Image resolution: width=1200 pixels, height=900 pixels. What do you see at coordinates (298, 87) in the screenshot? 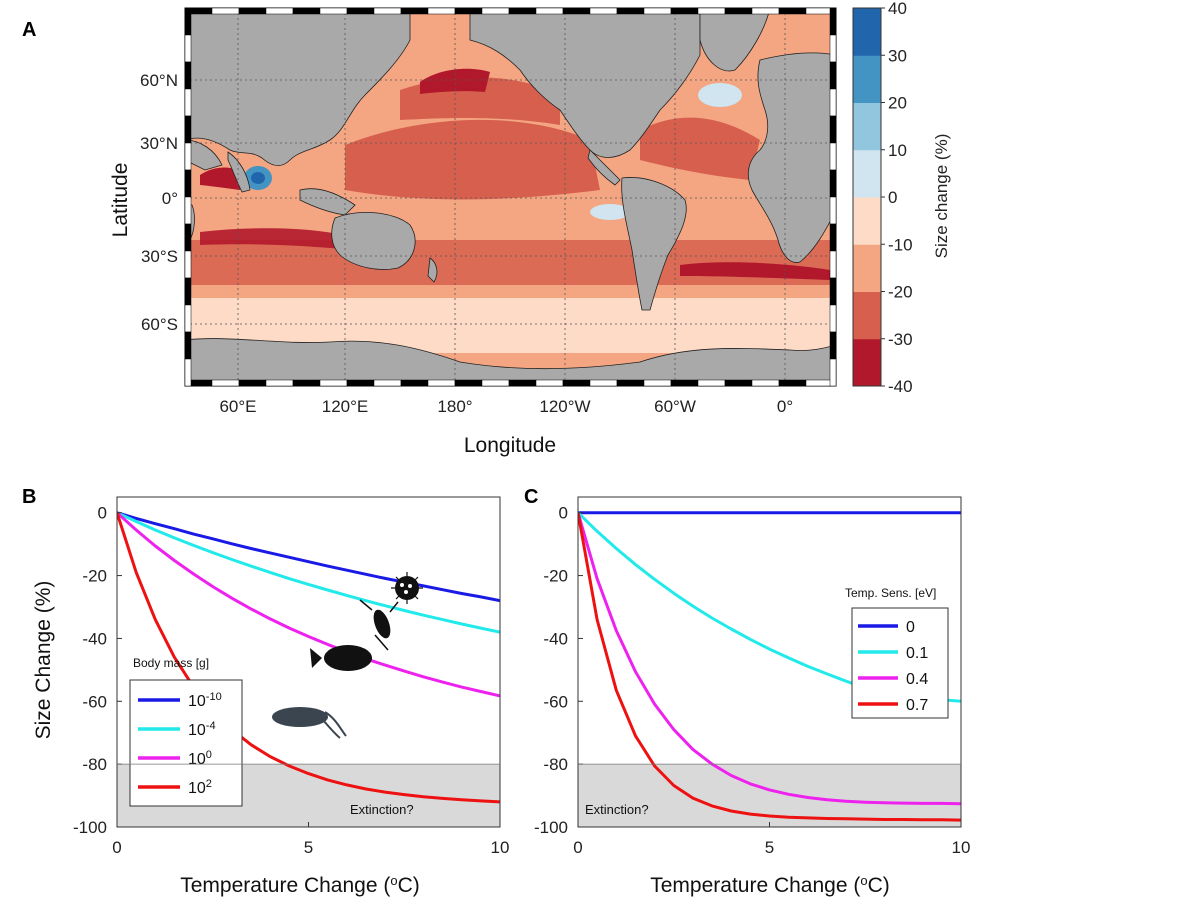
I see `asia-land` at bounding box center [298, 87].